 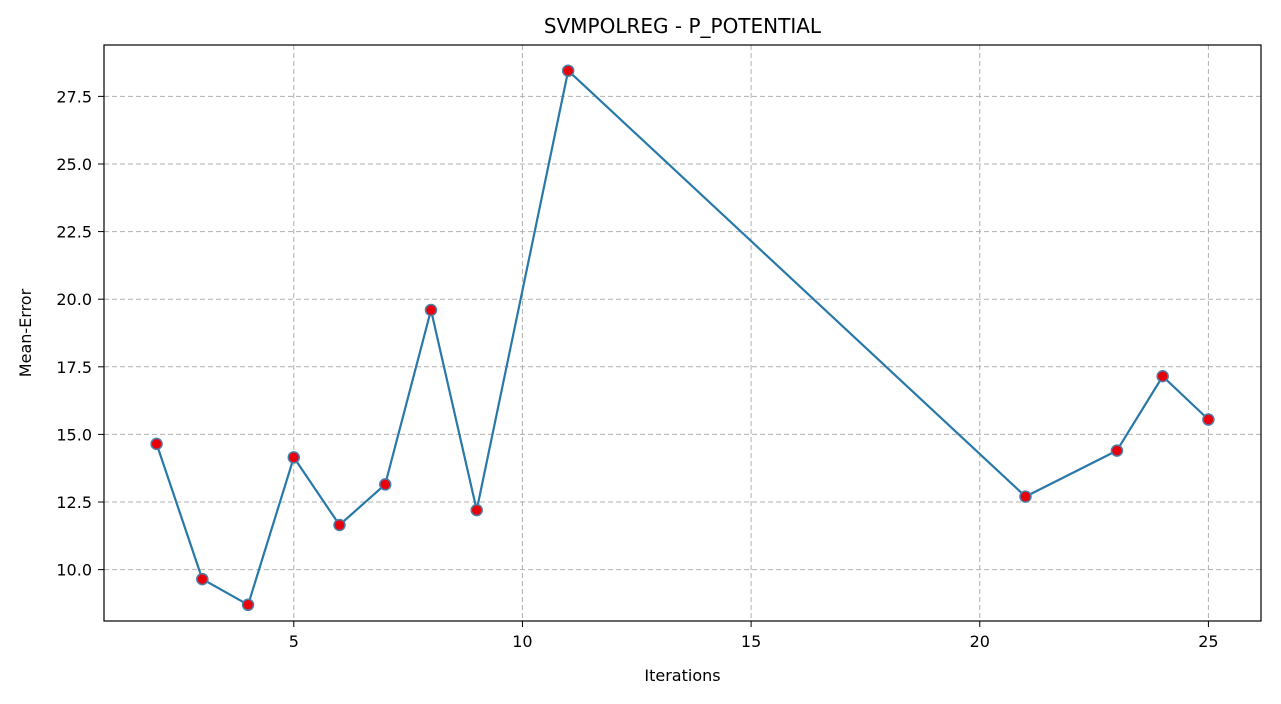 What do you see at coordinates (25, 332) in the screenshot?
I see `y-axis-label: Mean-Error` at bounding box center [25, 332].